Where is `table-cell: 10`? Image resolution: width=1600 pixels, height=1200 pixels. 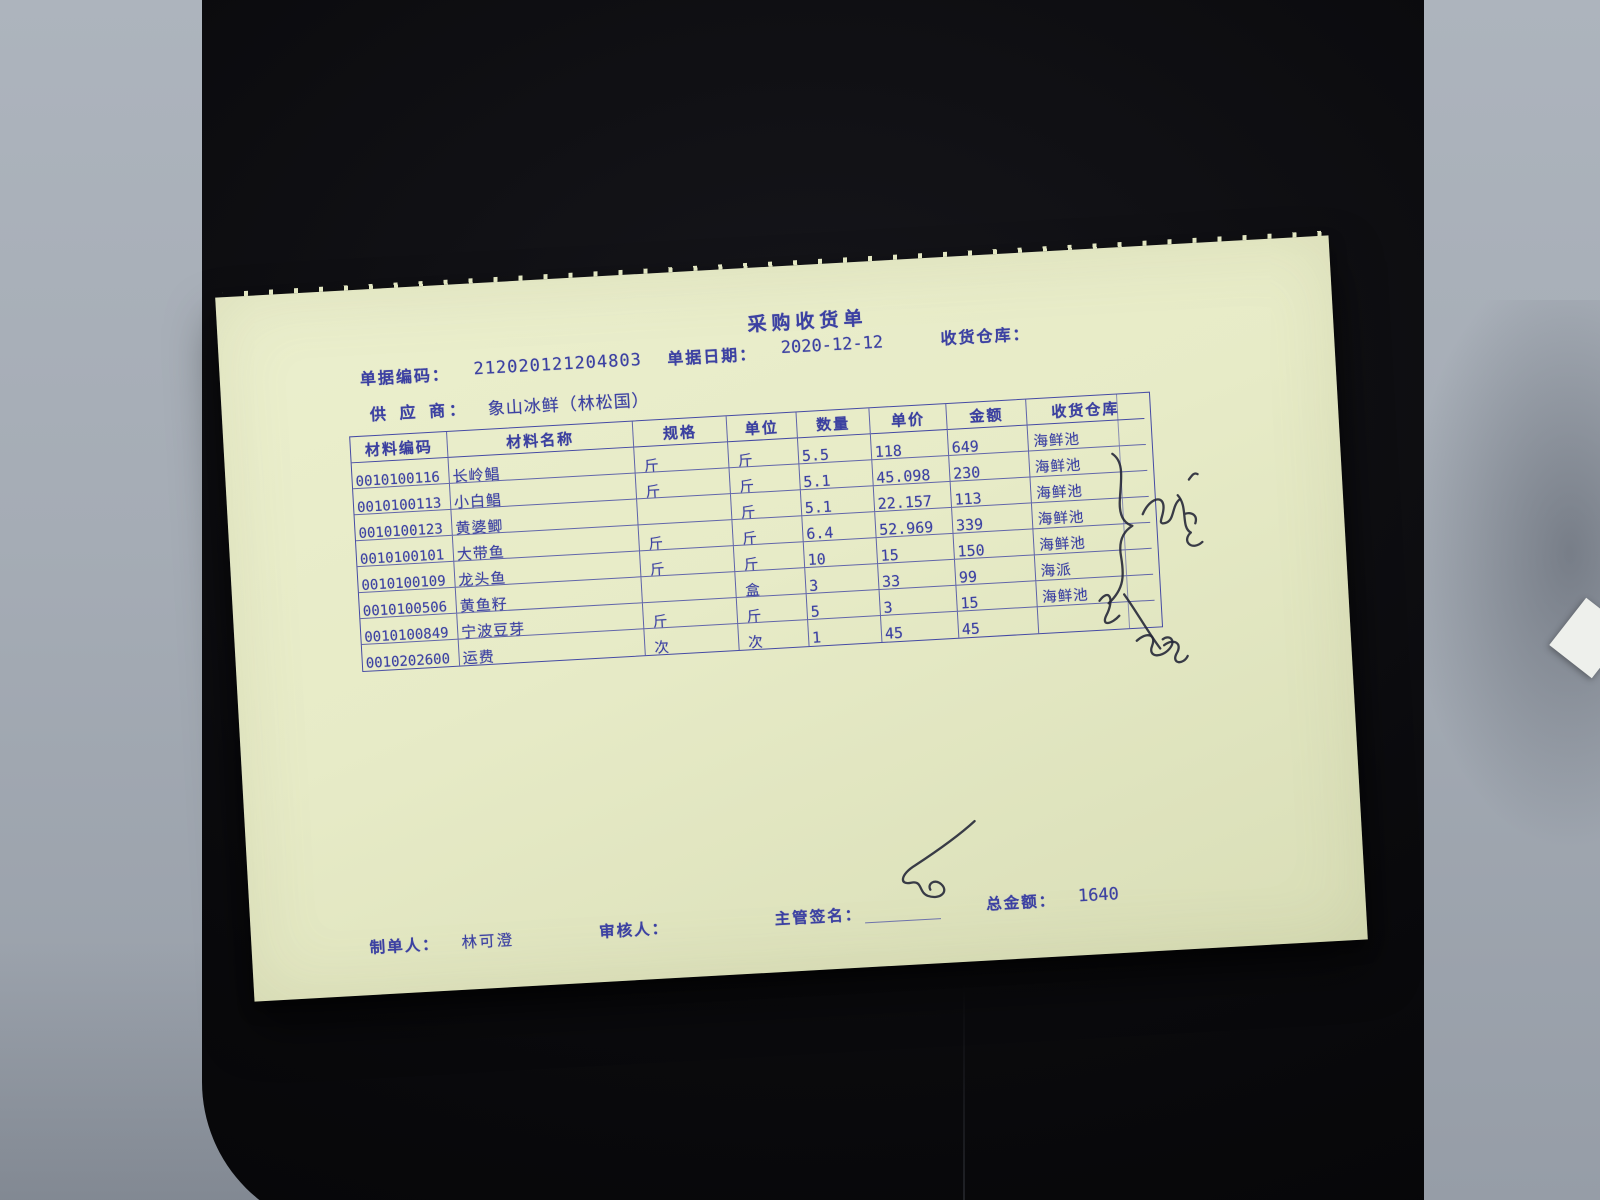
table-cell: 10 is located at coordinates (841, 553).